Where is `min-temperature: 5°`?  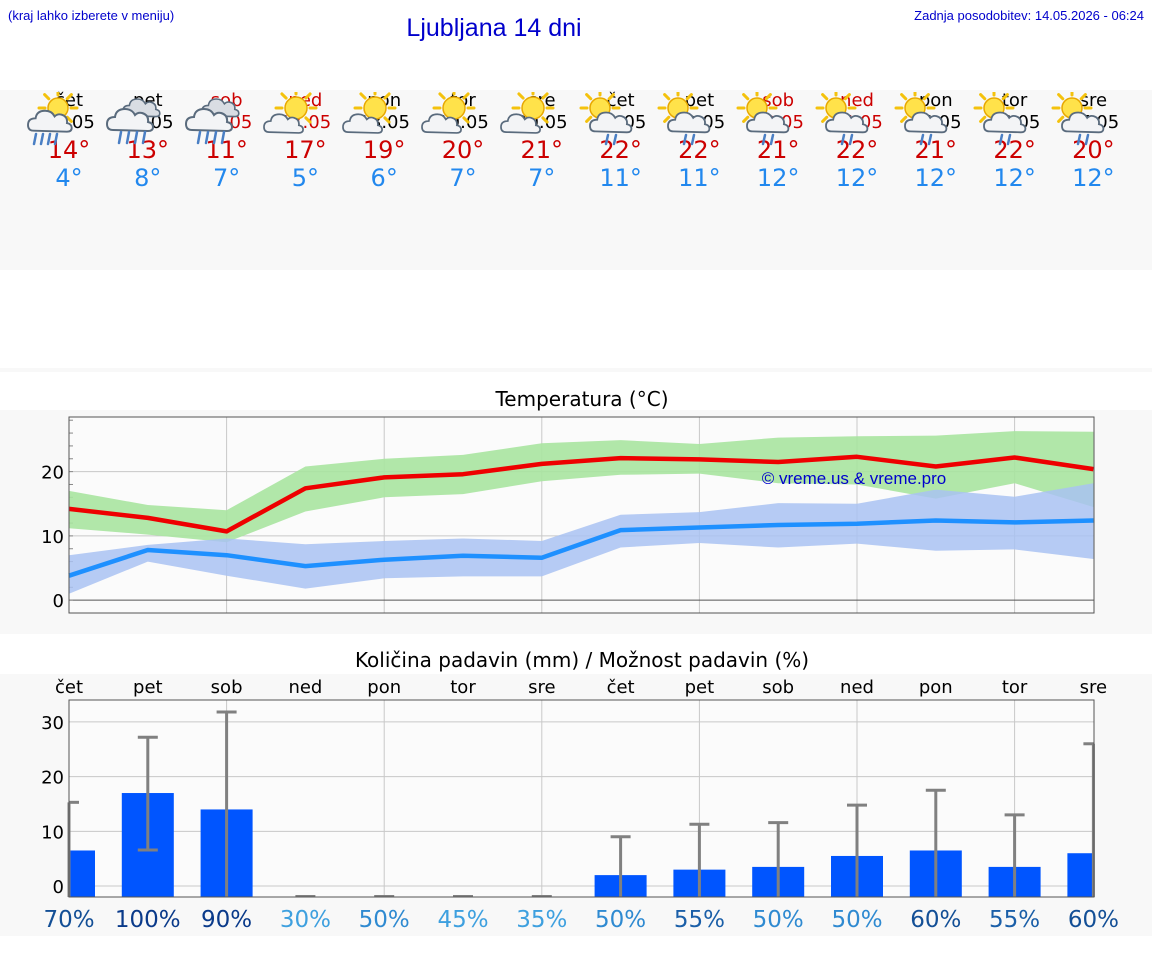
min-temperature: 5° is located at coordinates (305, 178).